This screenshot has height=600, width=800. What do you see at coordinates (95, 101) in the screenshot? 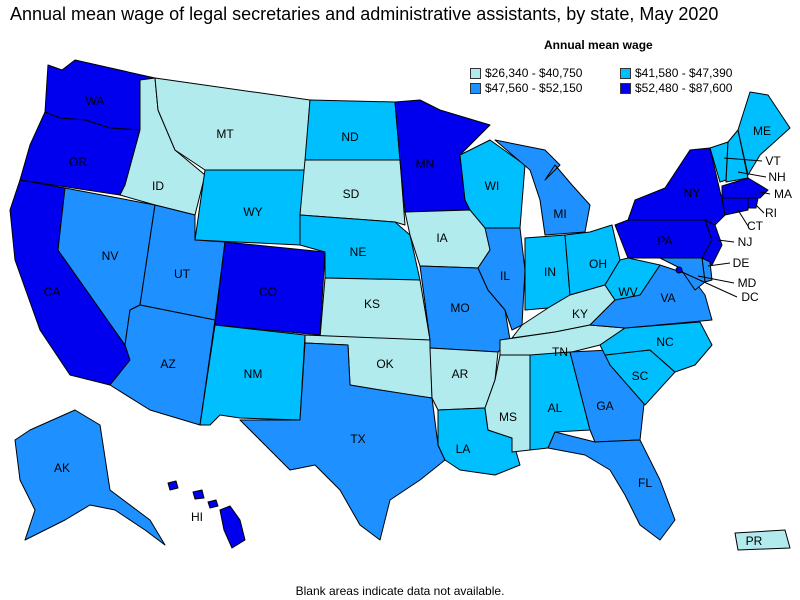
I see `state-label: WA` at bounding box center [95, 101].